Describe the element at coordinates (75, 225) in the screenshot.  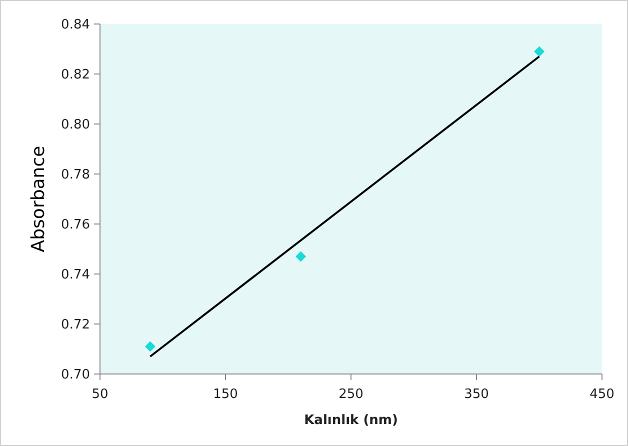
I see `y-tick-label: 0.76` at that location.